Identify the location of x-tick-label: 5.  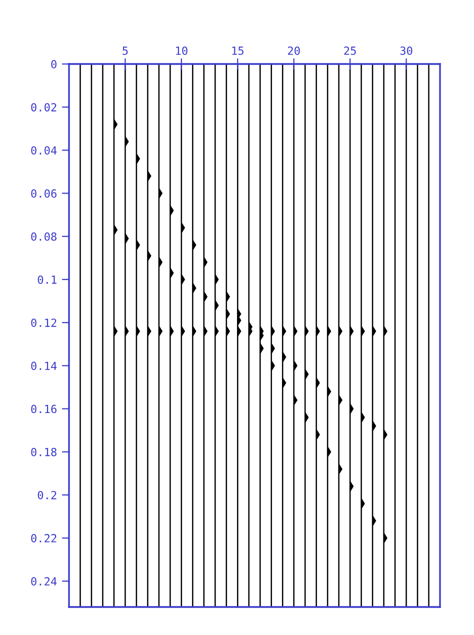
(125, 50).